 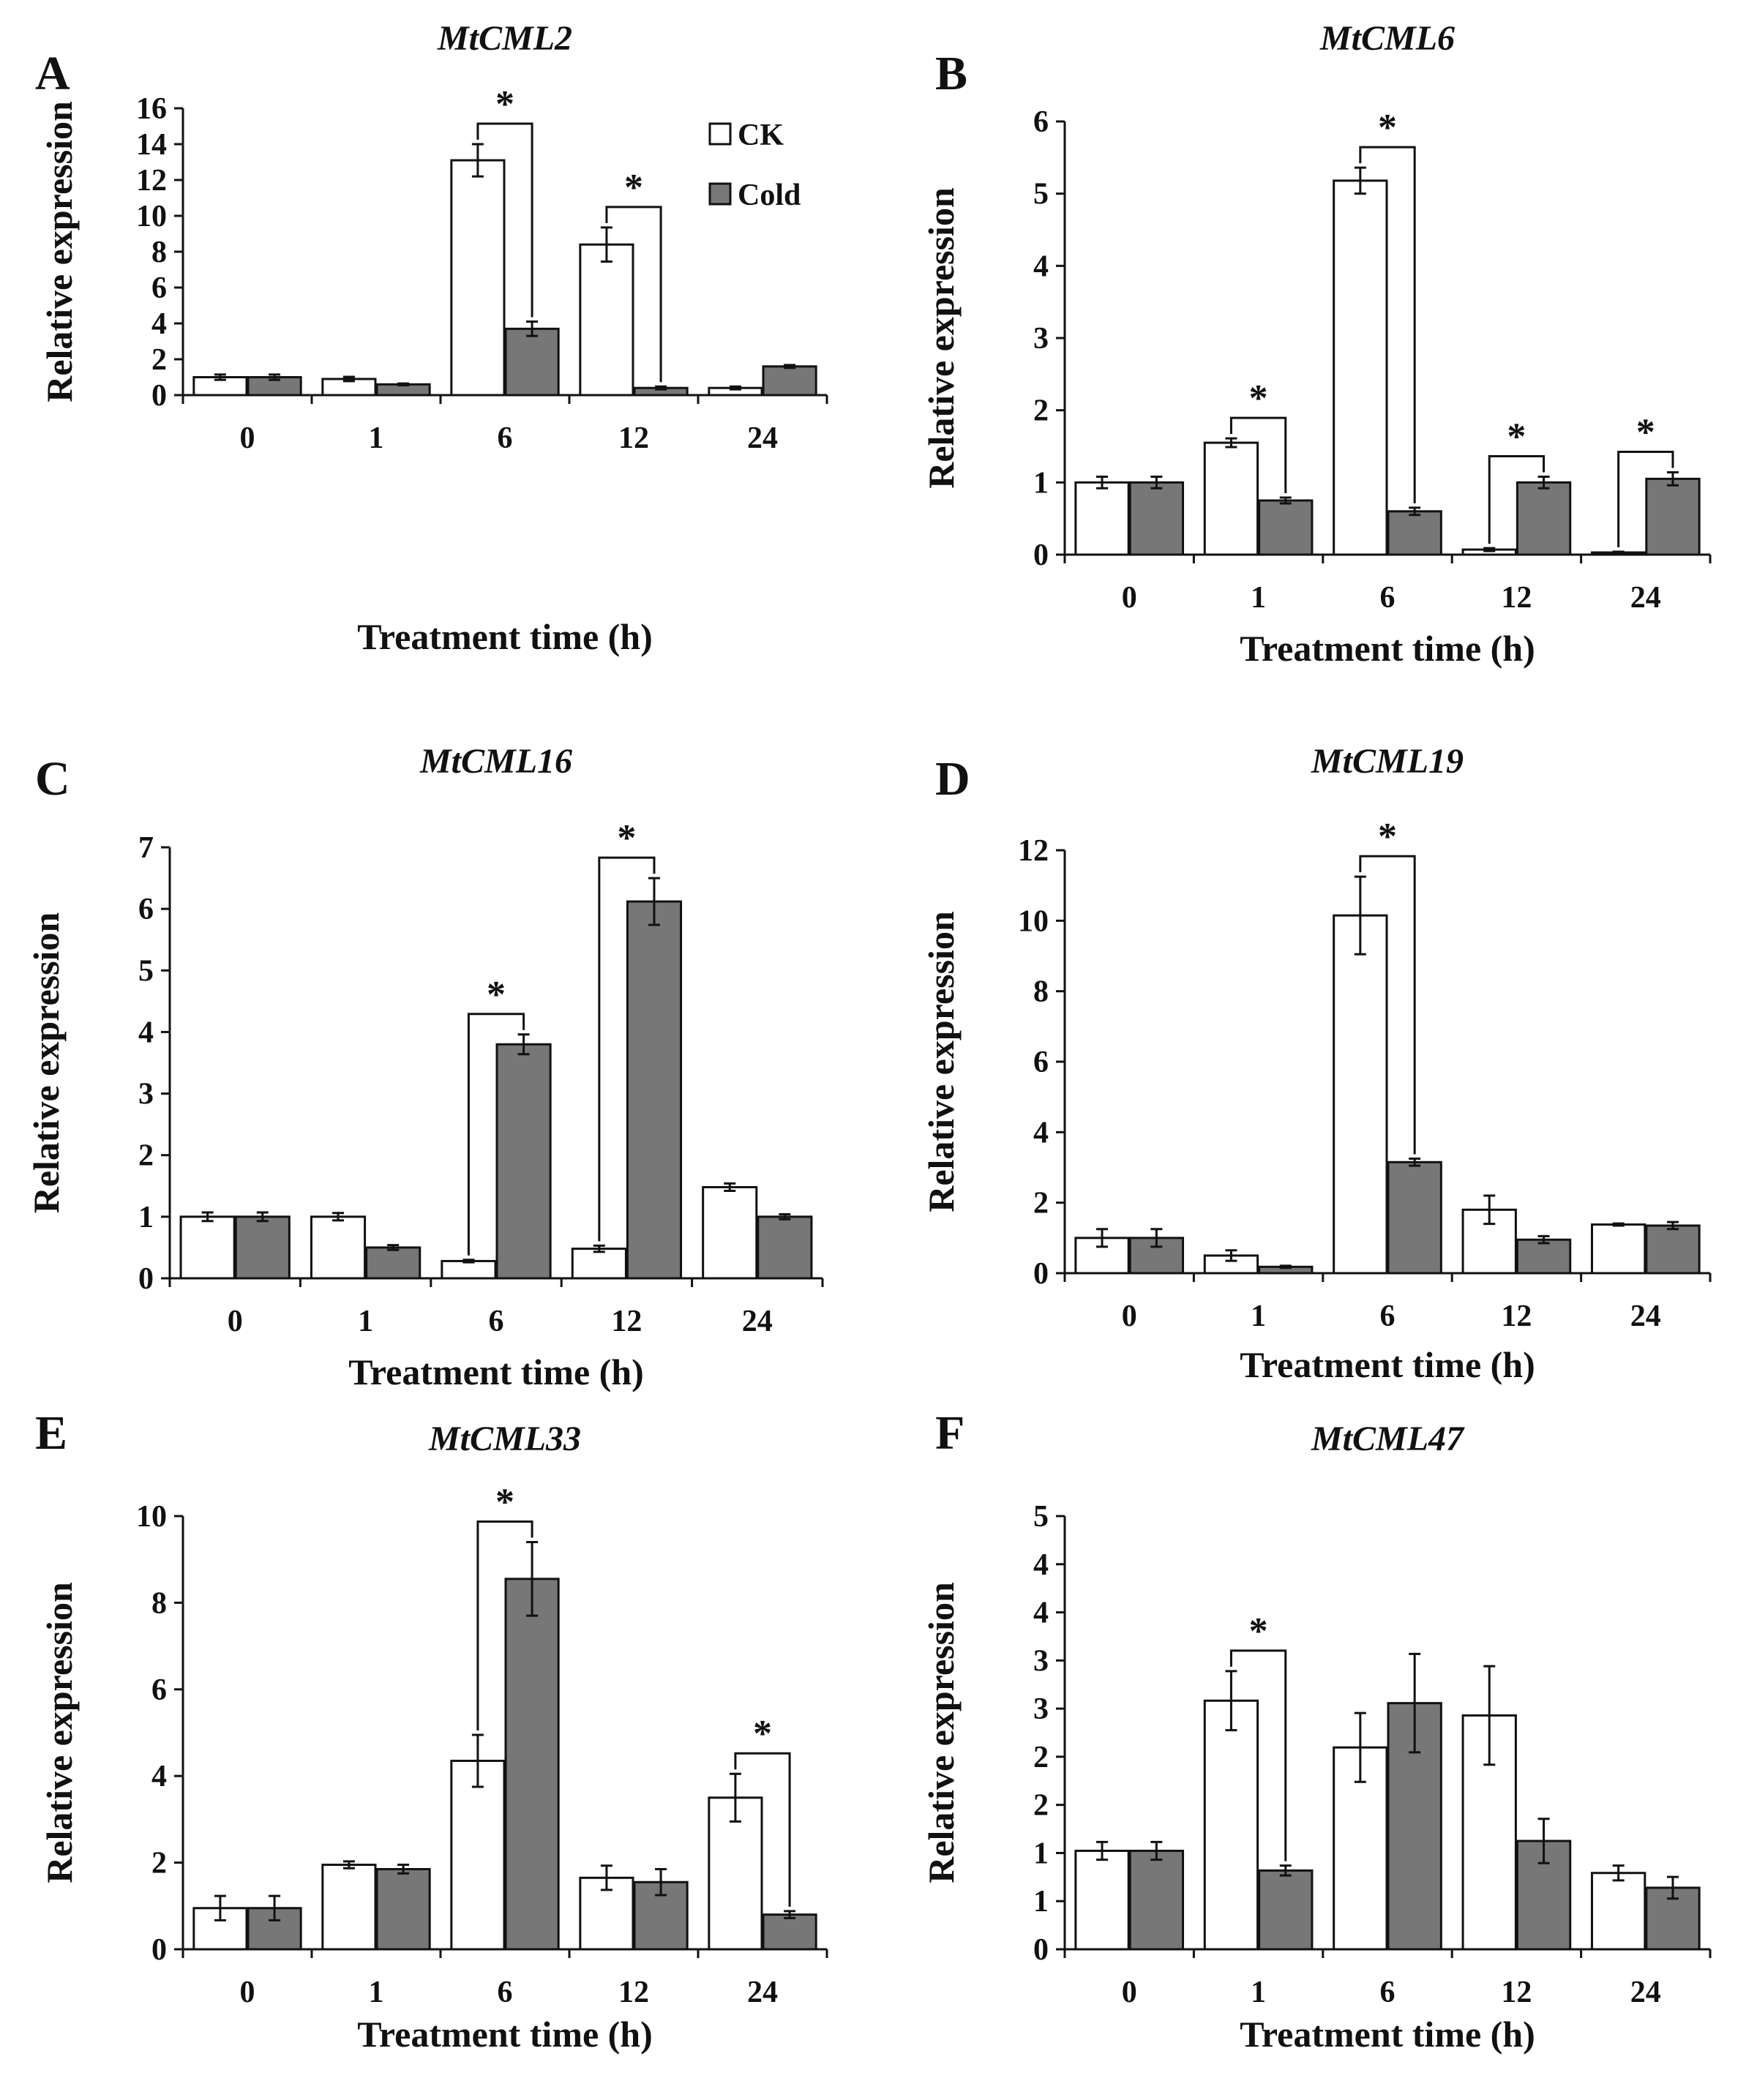 What do you see at coordinates (1387, 761) in the screenshot?
I see `chart-title: MtCML19` at bounding box center [1387, 761].